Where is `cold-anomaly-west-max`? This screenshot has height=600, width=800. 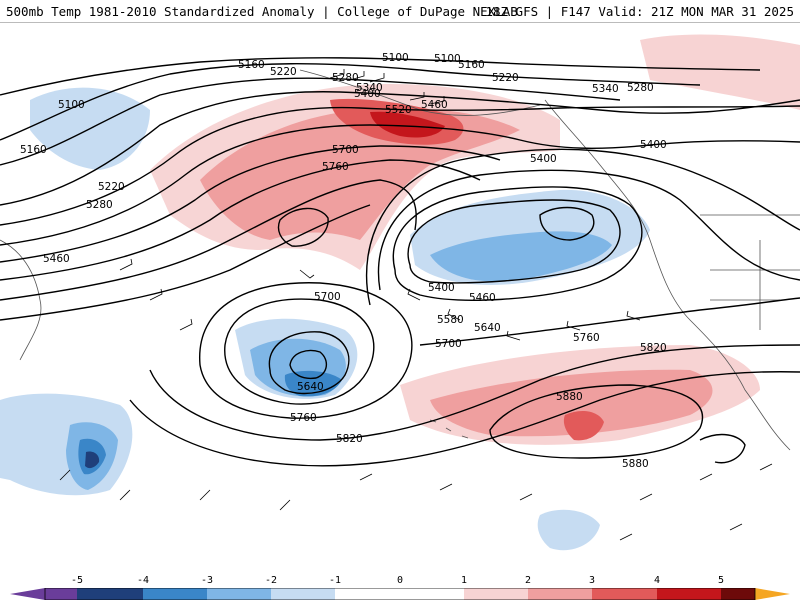
cold-anomaly-west-max is located at coordinates (92, 460).